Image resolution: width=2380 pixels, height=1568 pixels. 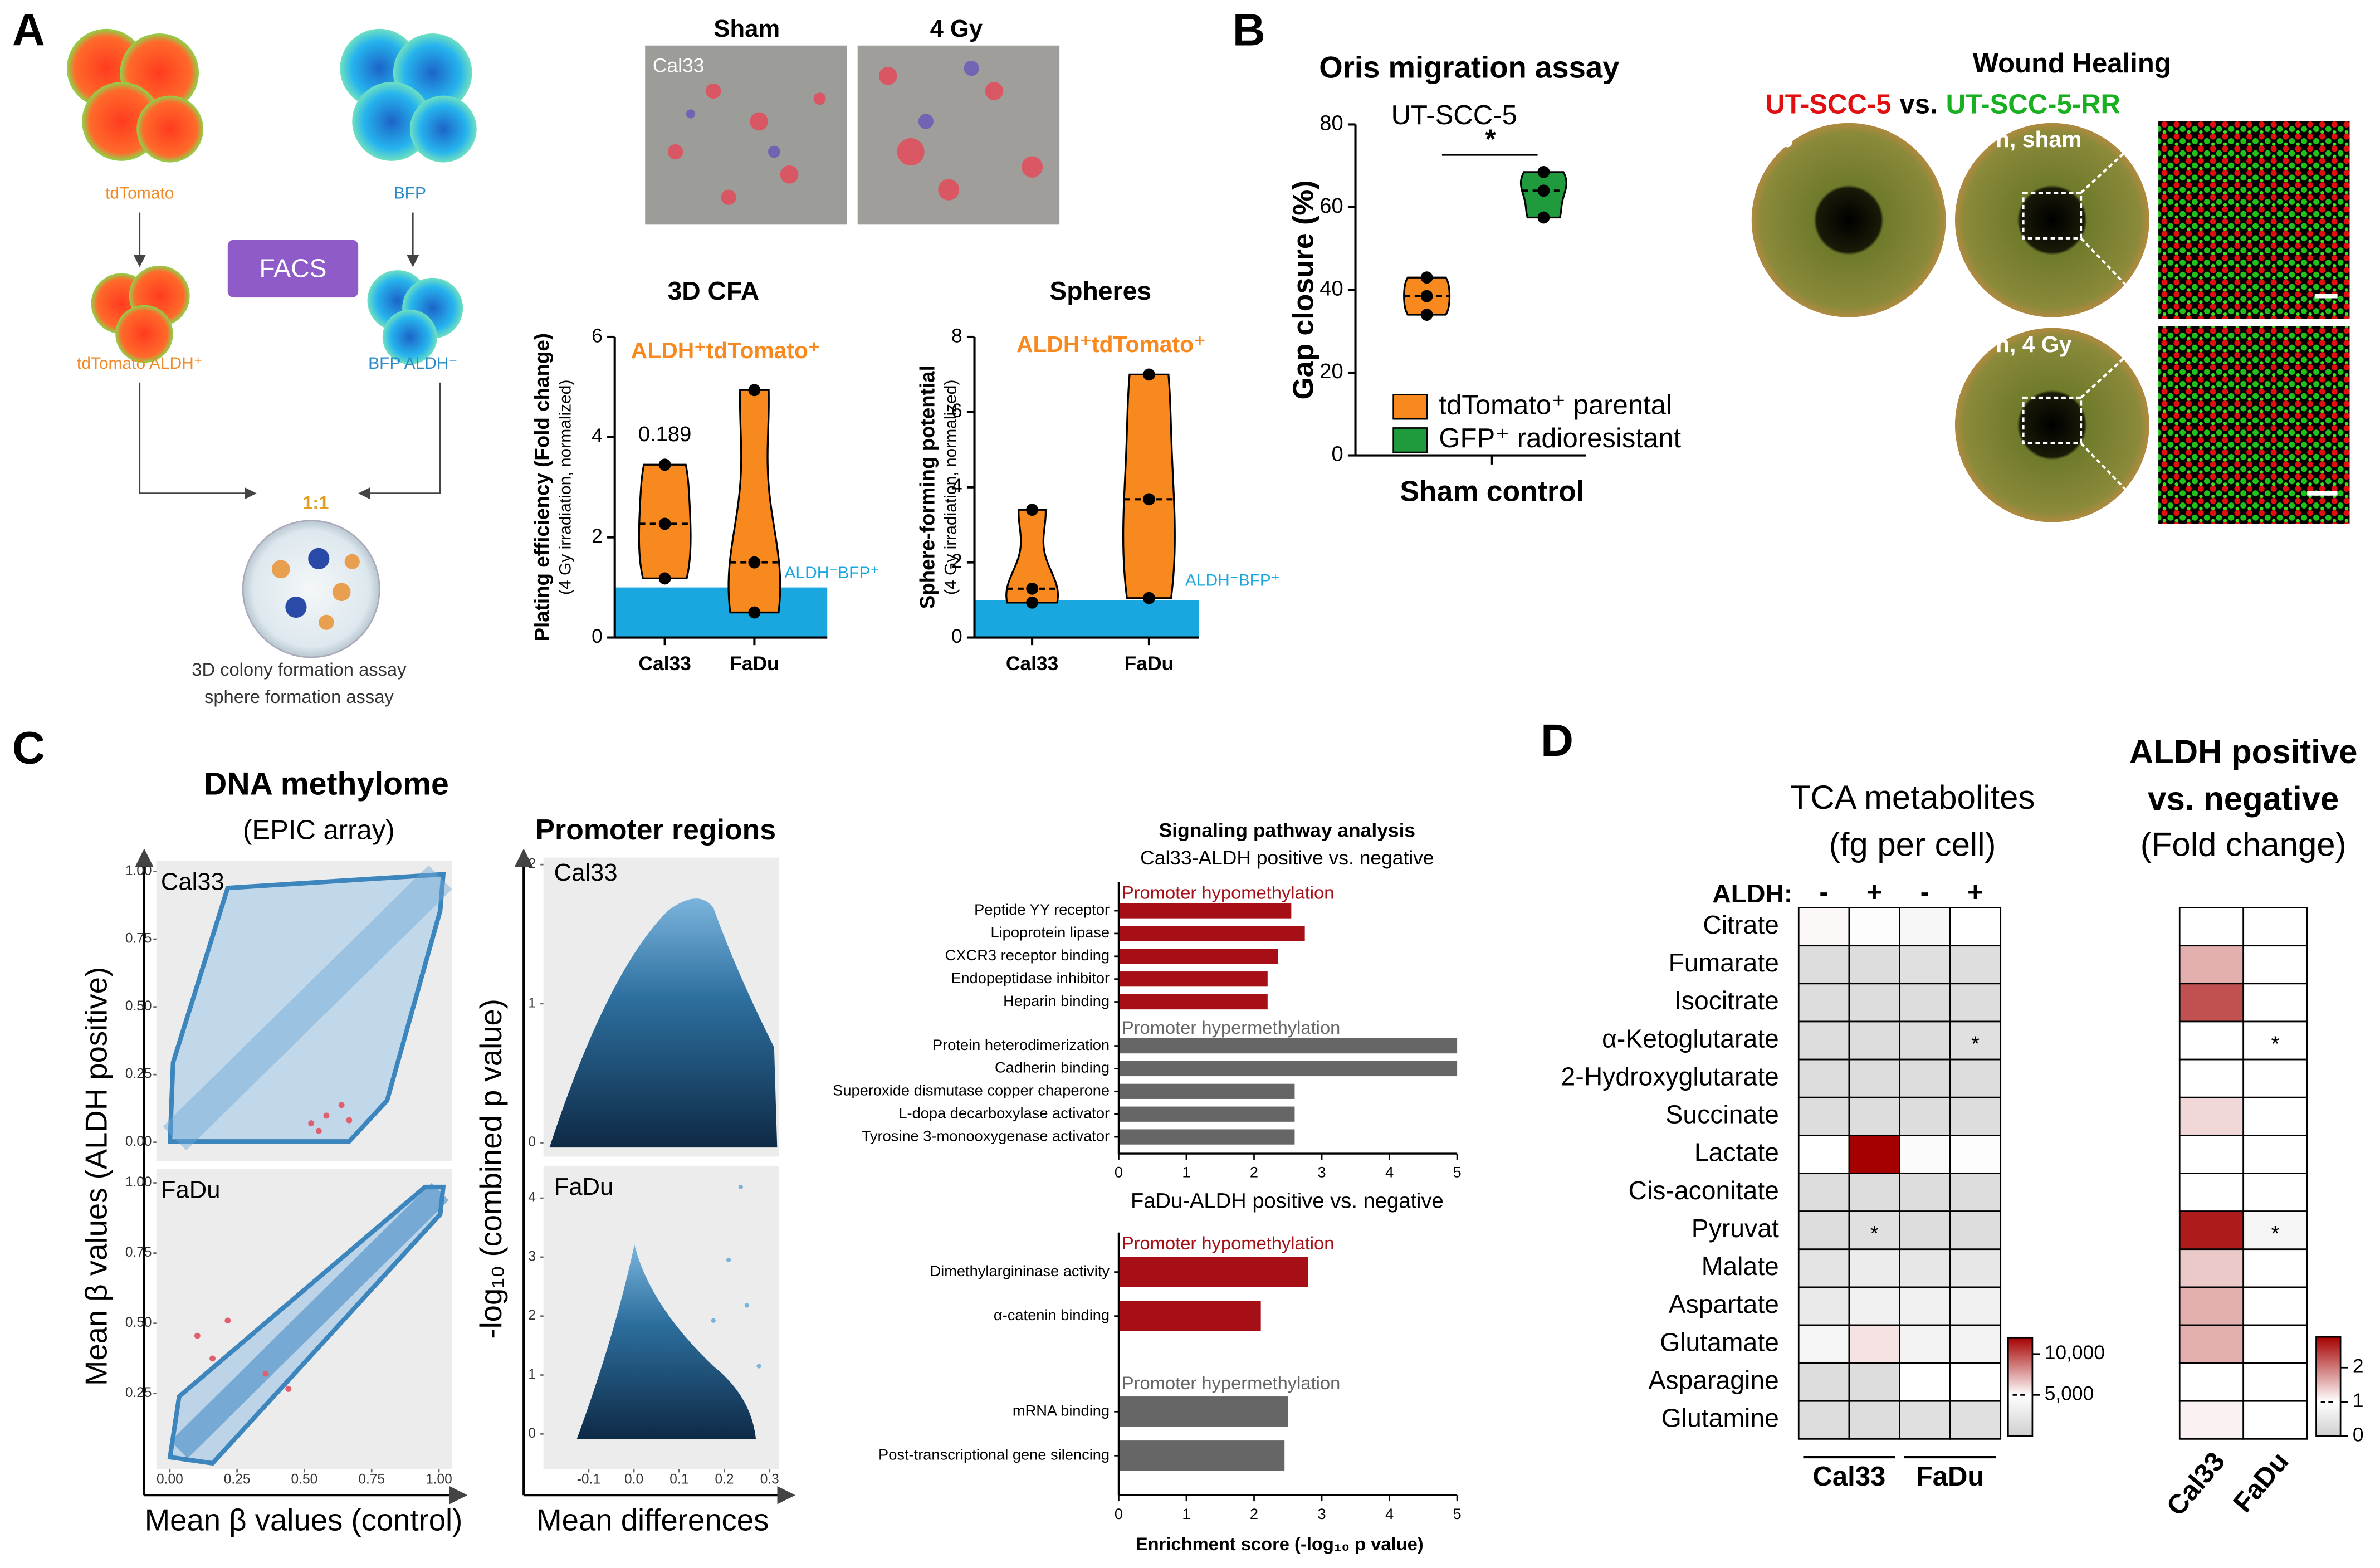 I want to click on y-tick-label: 0.25, so click(x=138, y=1392).